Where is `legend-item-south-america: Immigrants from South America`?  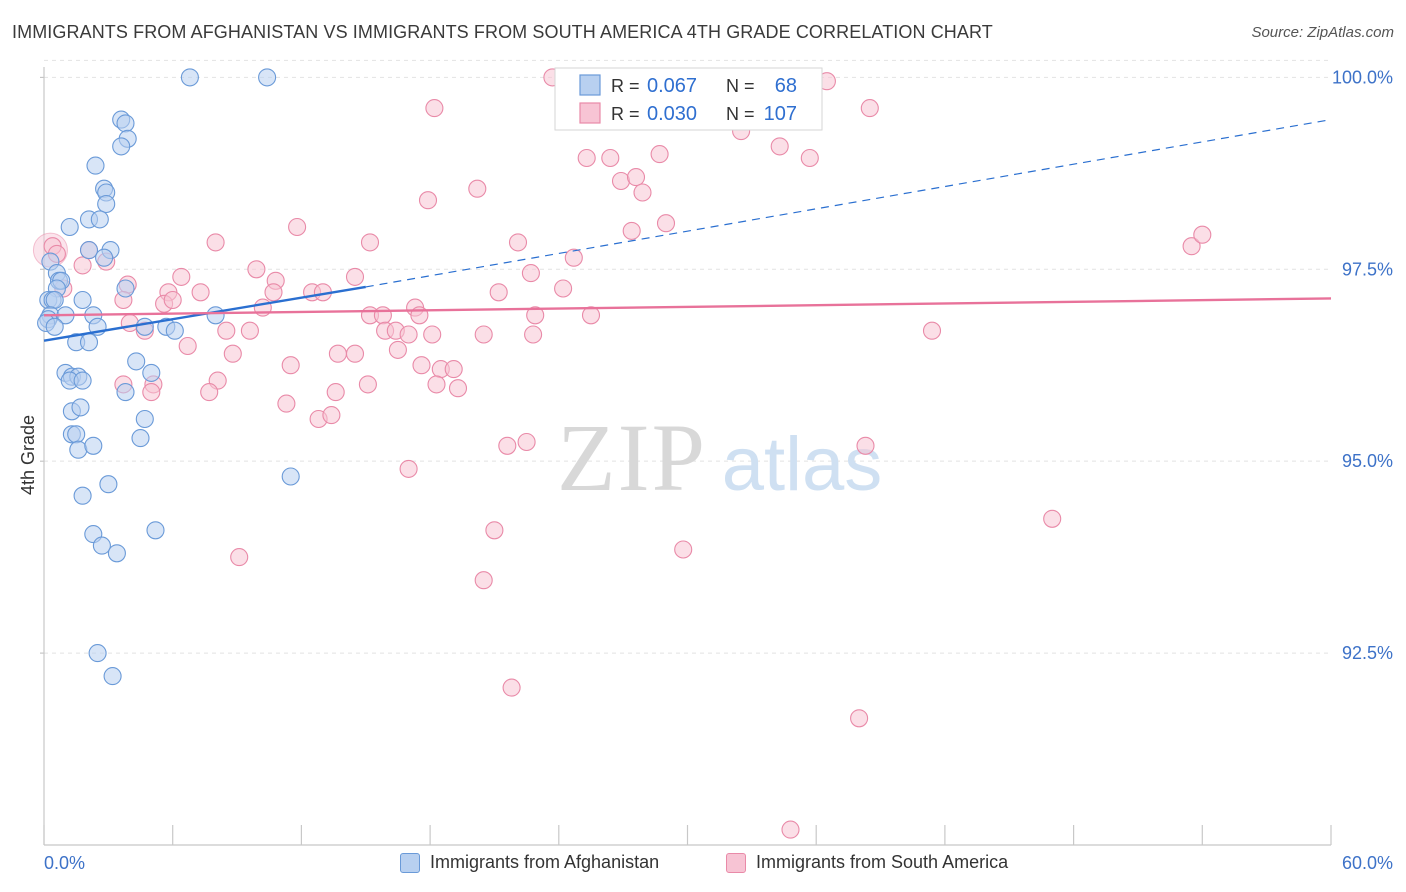
legend-item-south-america: Immigrants from South America is located at coordinates (867, 862).